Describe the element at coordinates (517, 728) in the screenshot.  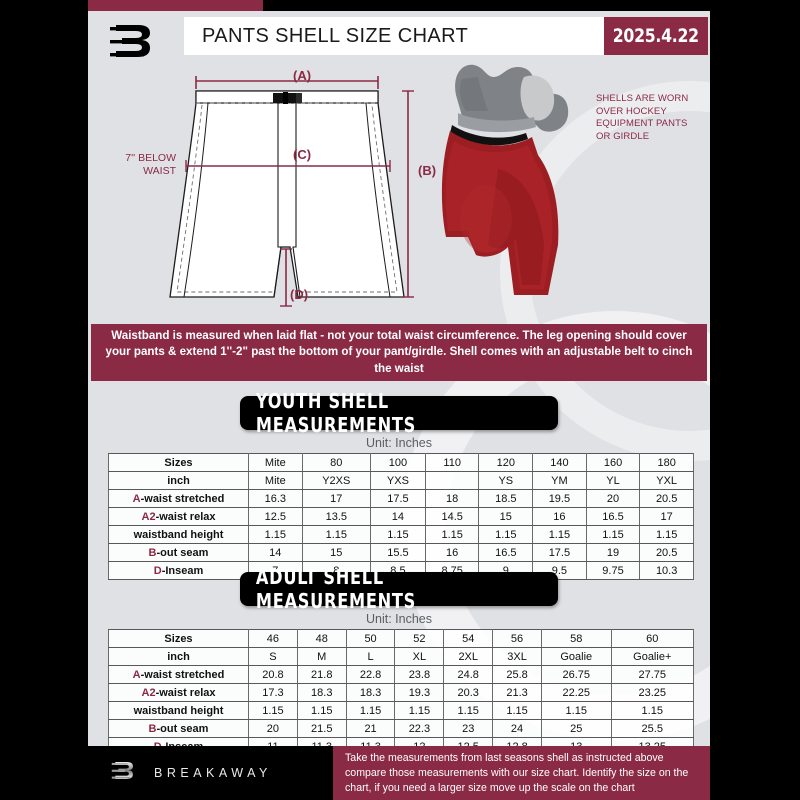
I see `table-cell: 24` at that location.